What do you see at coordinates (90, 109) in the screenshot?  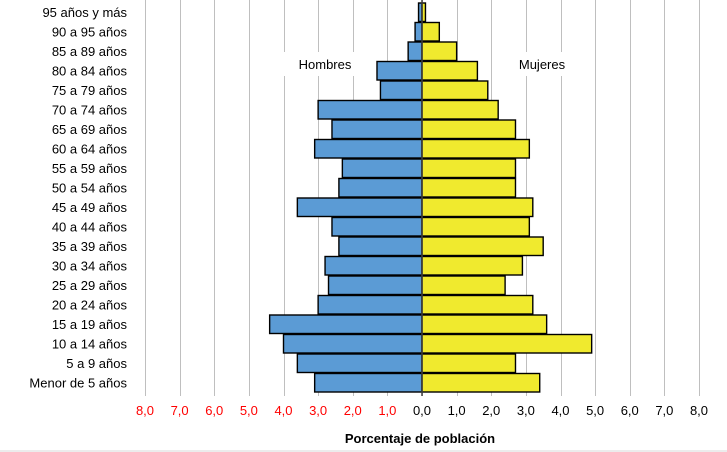 I see `category-label: 70 a 74 años` at bounding box center [90, 109].